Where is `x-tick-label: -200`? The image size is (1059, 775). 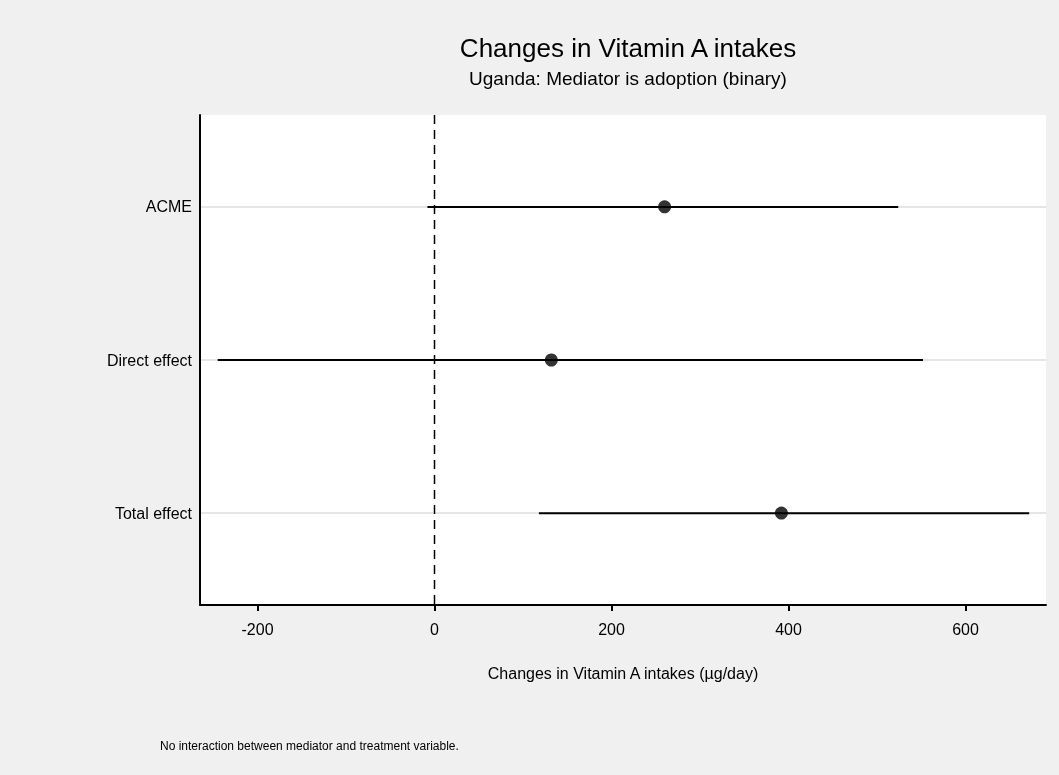 x-tick-label: -200 is located at coordinates (257, 629).